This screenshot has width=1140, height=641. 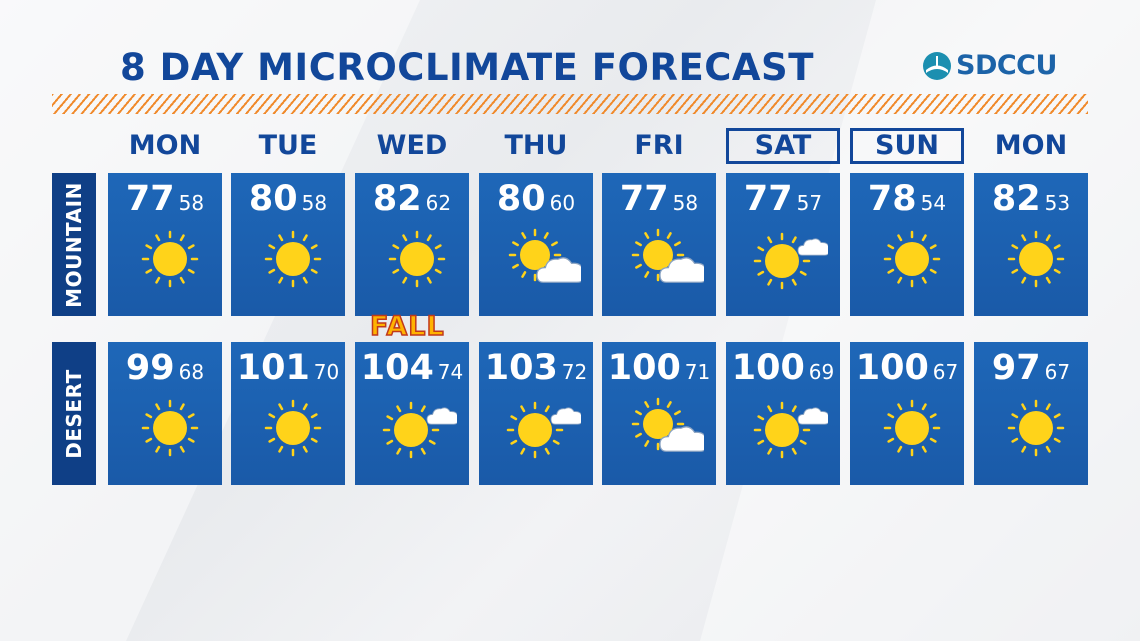 I want to click on high-temp: 97, so click(x=1016, y=368).